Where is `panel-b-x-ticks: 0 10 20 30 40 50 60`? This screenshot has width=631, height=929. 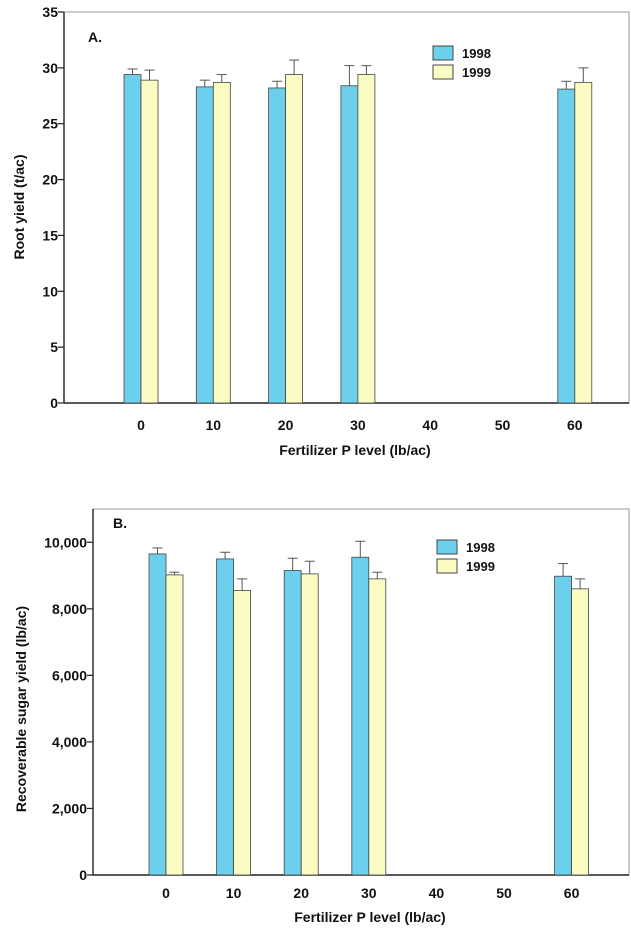
panel-b-x-ticks: 0 10 20 30 40 50 60 is located at coordinates (370, 893).